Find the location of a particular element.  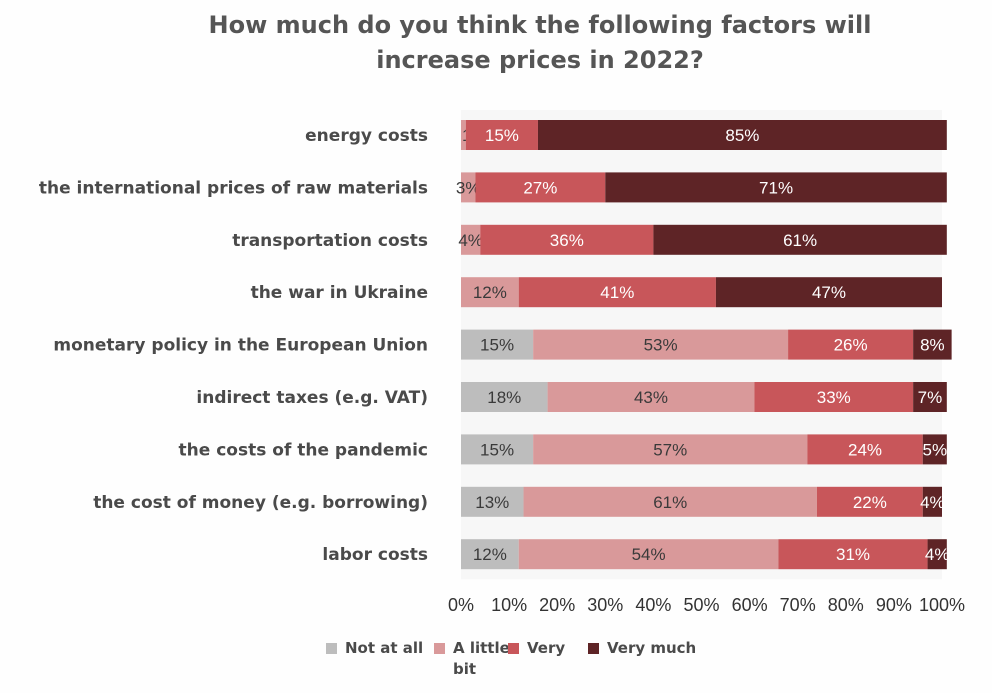

x-tick-label-9: 90% is located at coordinates (894, 605).